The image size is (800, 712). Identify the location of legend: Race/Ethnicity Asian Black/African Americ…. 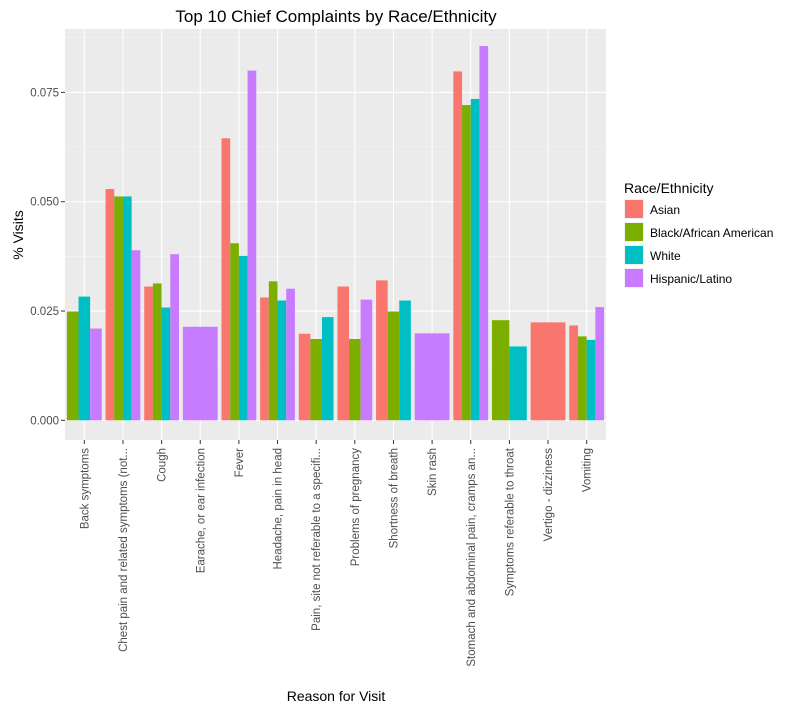
(698, 234).